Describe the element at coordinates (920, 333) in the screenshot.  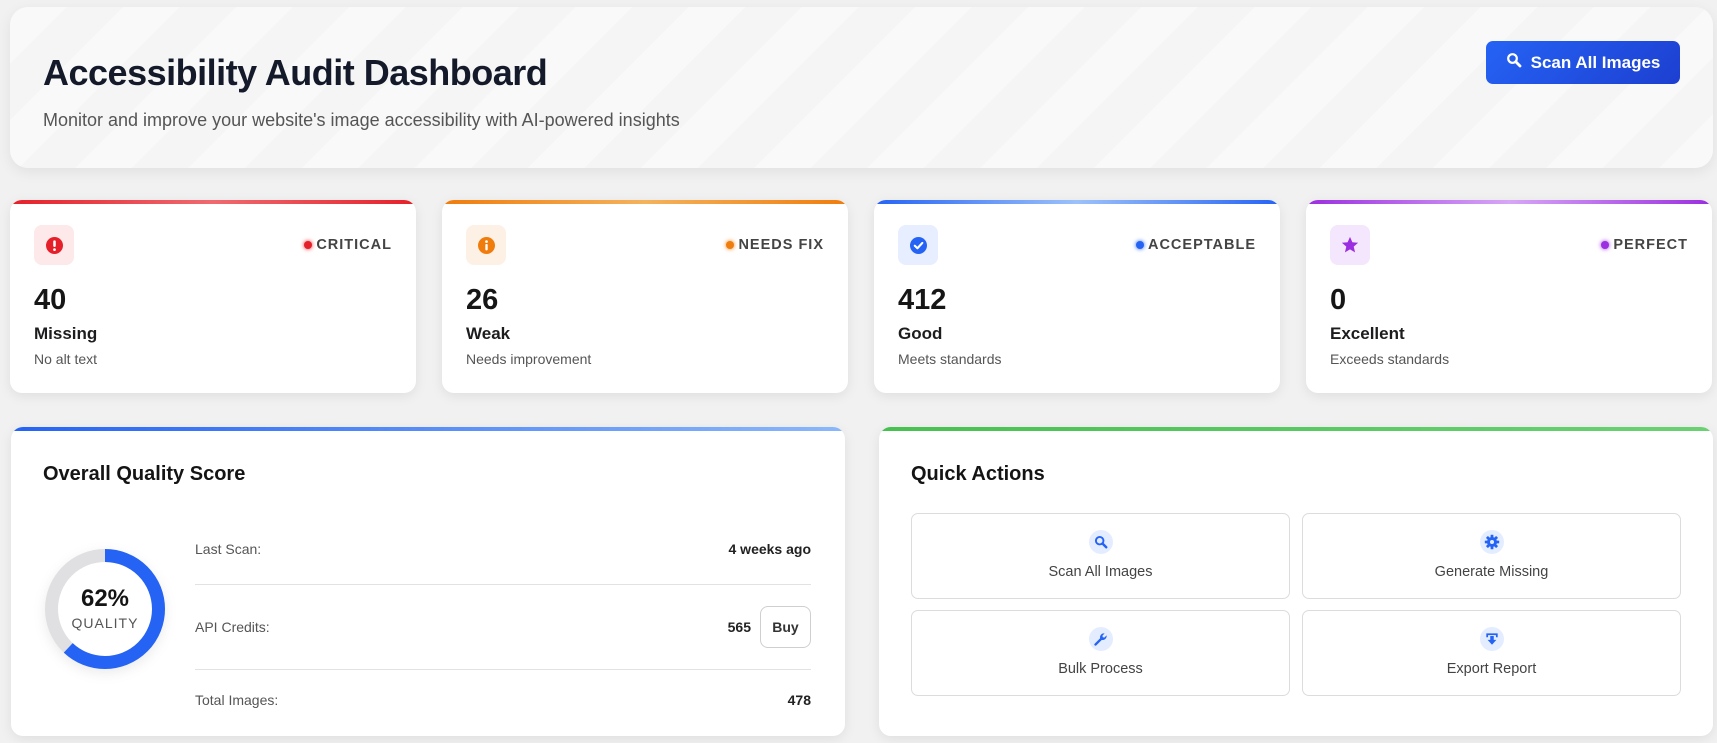
I see `stat-label: Good` at that location.